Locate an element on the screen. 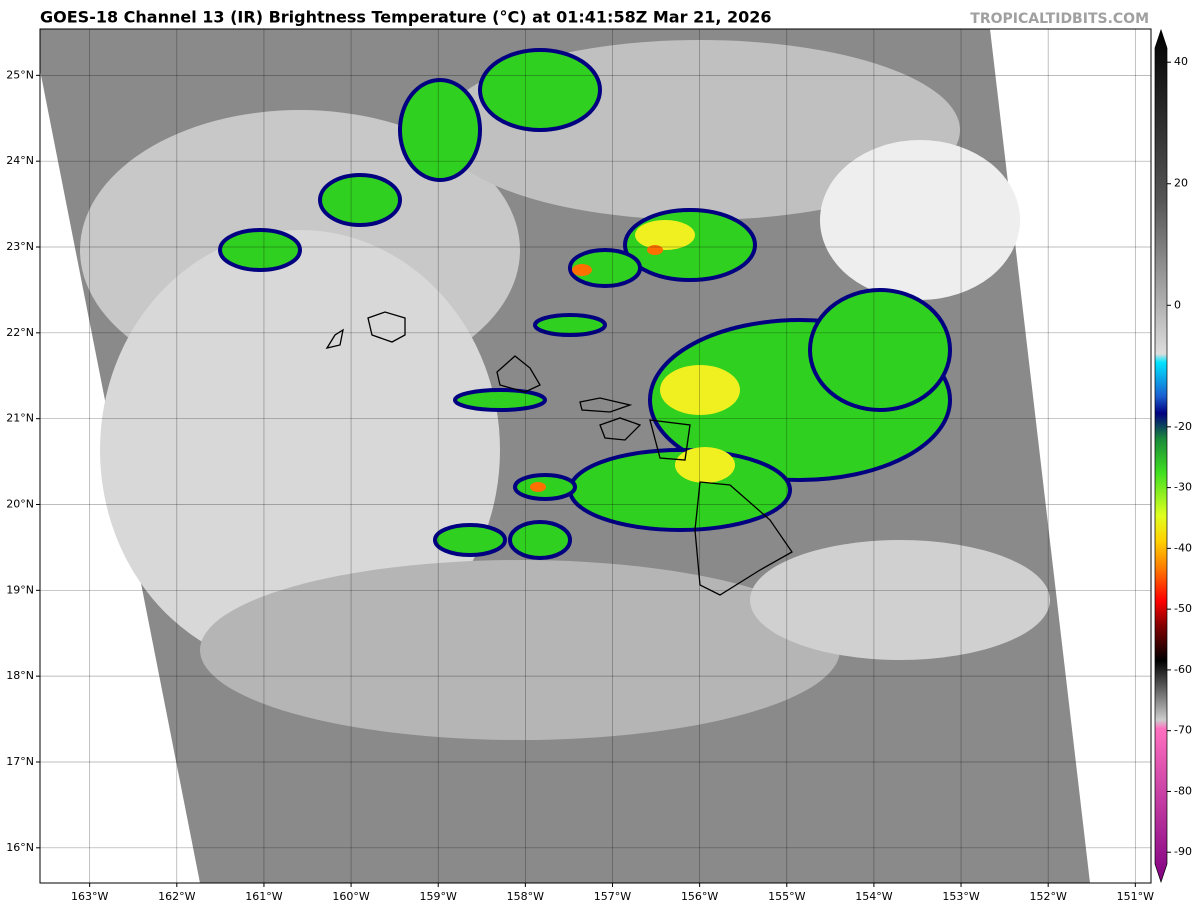  lon-label: 157°W is located at coordinates (612, 896).